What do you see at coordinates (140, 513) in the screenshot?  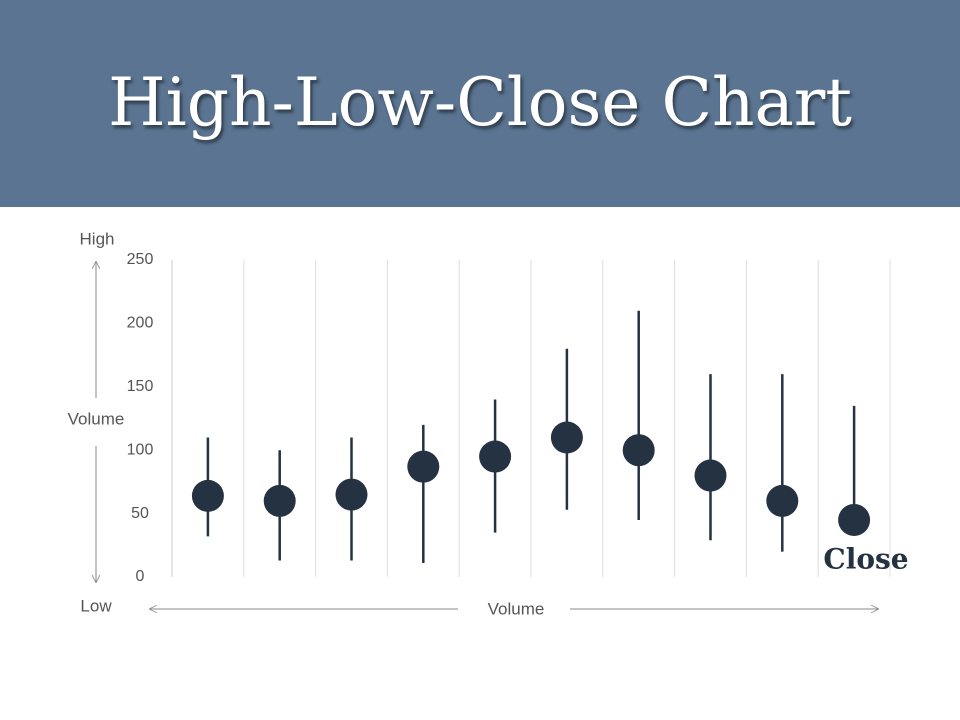 I see `y-tick-label: 50` at bounding box center [140, 513].